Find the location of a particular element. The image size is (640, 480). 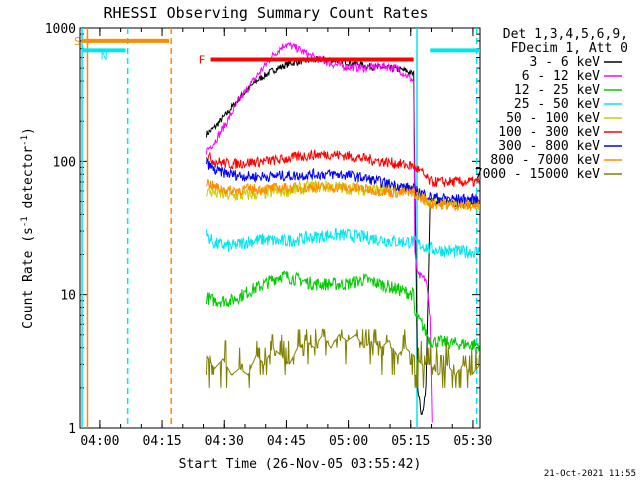

y-tick-label: 10 is located at coordinates (68, 296).